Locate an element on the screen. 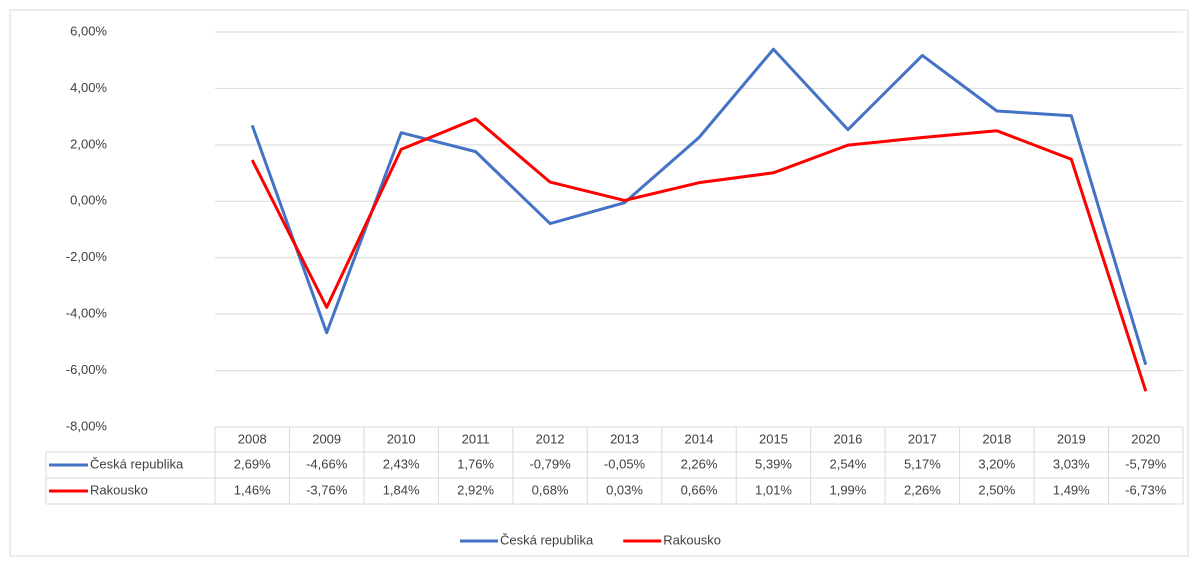 The height and width of the screenshot is (569, 1194). x-tick-label: 2018 is located at coordinates (996, 438).